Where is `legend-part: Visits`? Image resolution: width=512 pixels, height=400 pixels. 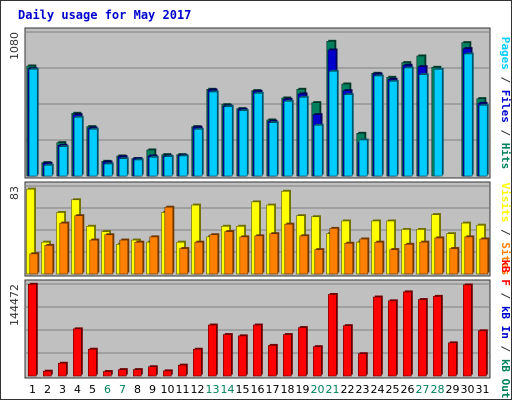
legend-part: Visits is located at coordinates (505, 203).